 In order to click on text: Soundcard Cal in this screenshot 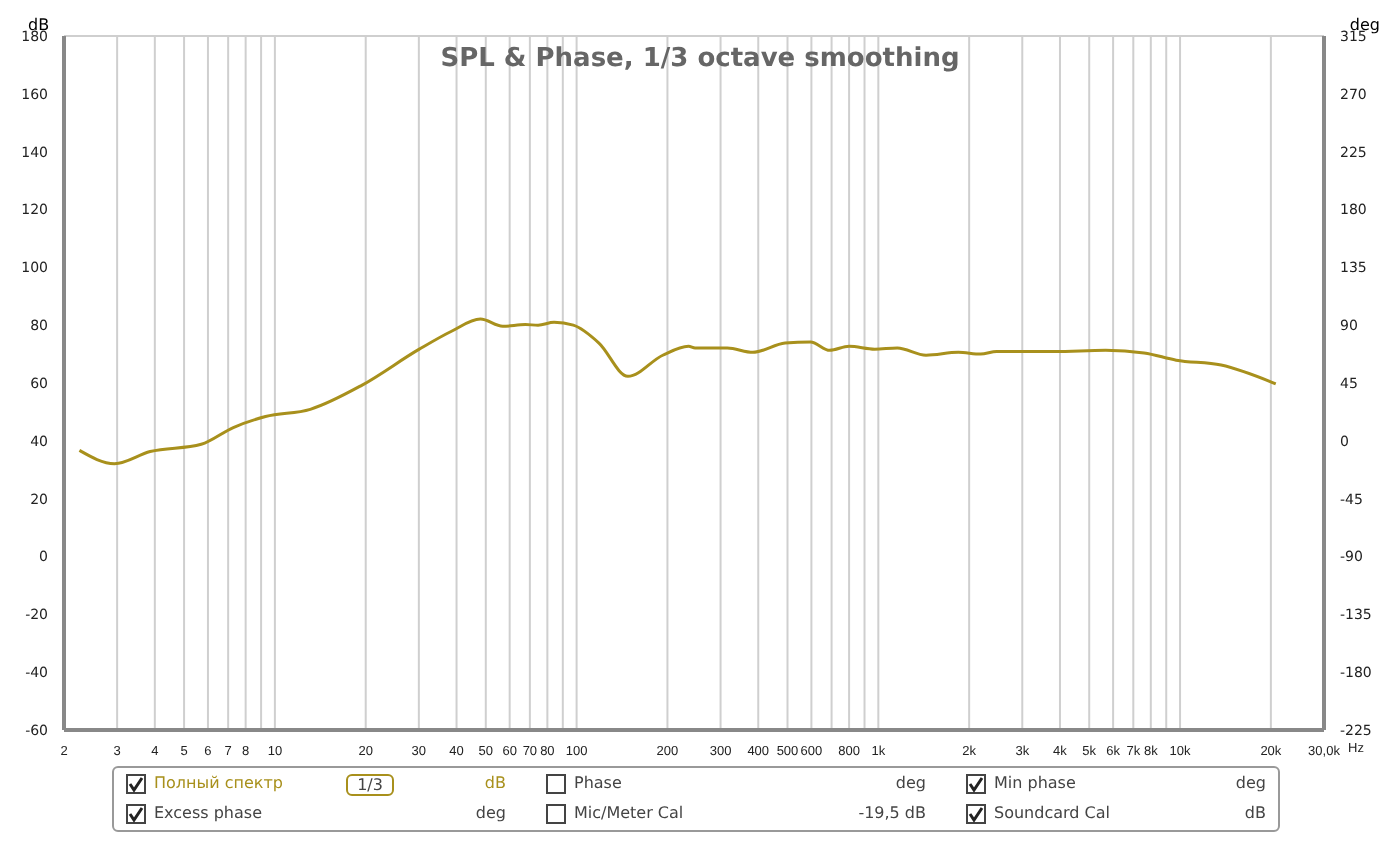, I will do `click(1052, 814)`.